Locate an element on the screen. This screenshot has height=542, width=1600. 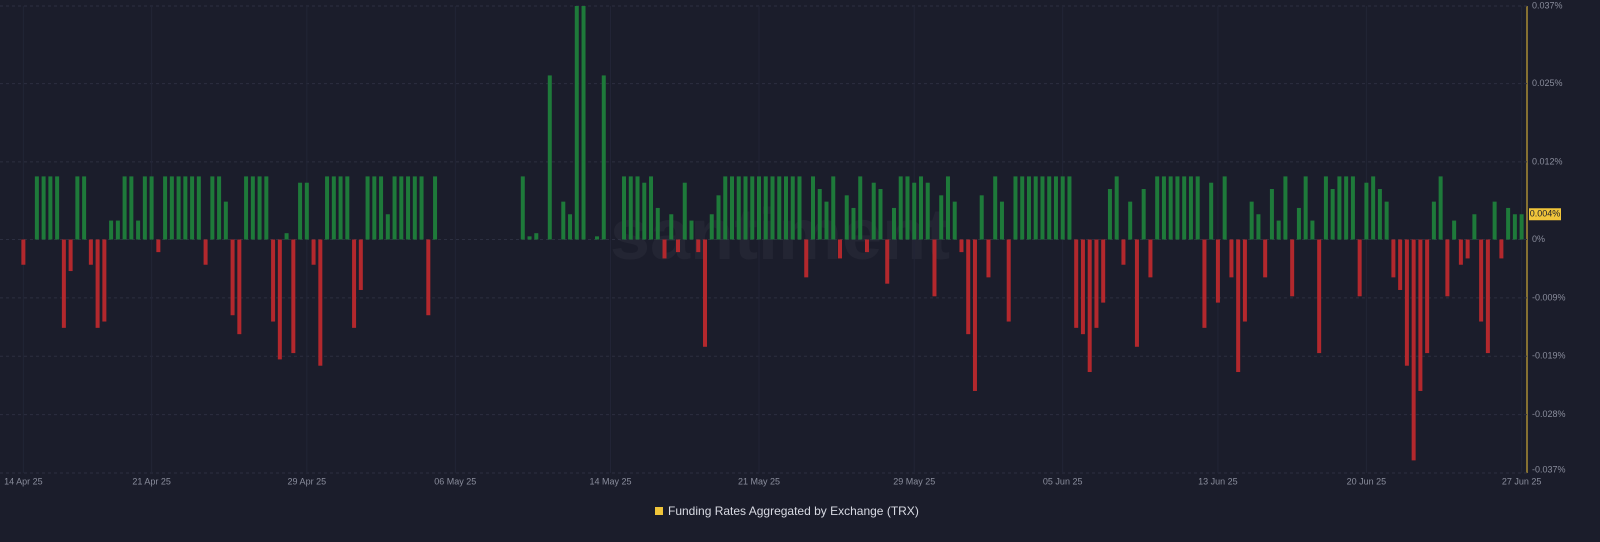
x-tick-label: 06 May 25 is located at coordinates (455, 481).